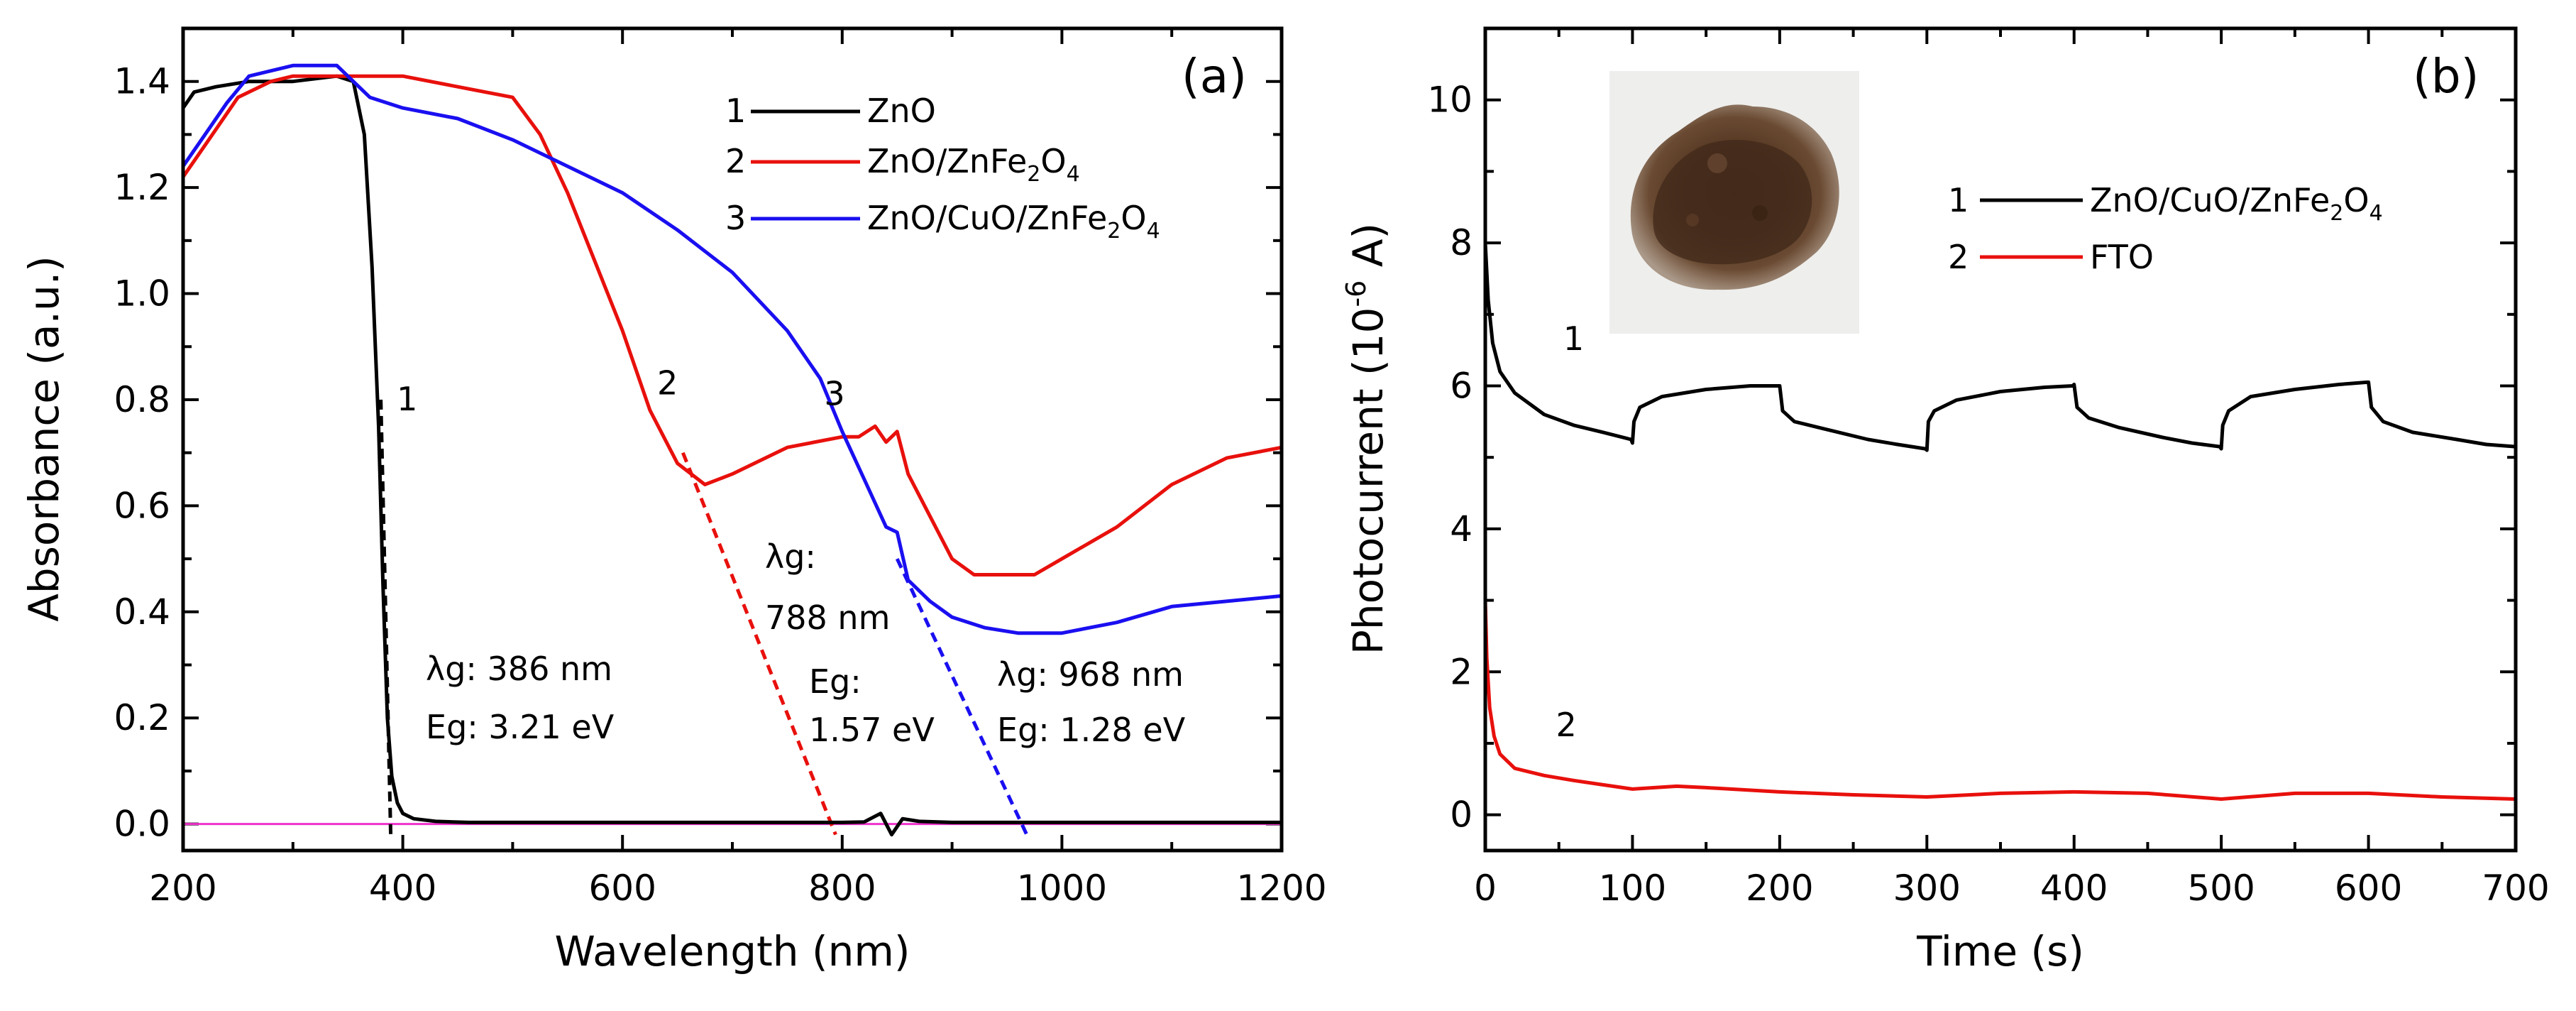  What do you see at coordinates (142, 824) in the screenshot?
I see `y-tick-label: 0.0` at bounding box center [142, 824].